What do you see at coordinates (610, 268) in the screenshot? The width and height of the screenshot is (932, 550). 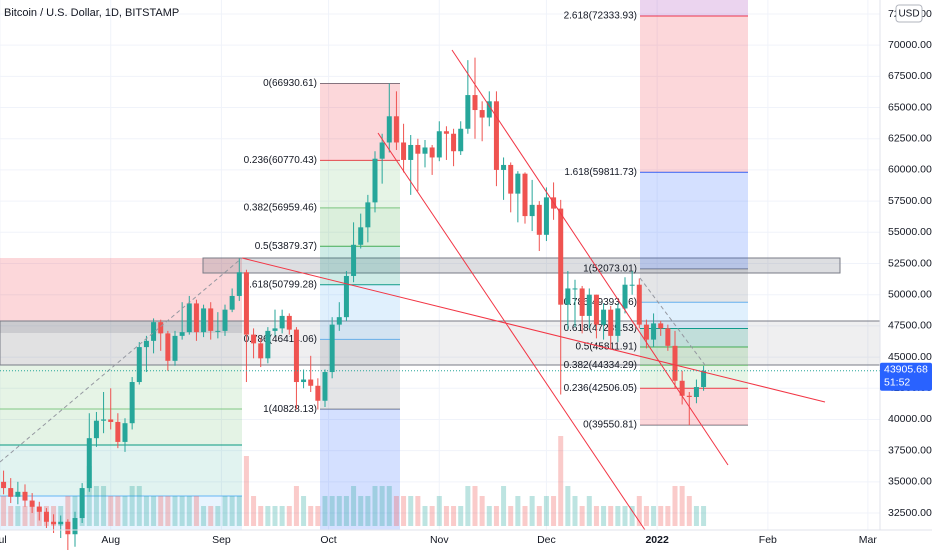 I see `fib-label: 1(52073.01)` at bounding box center [610, 268].